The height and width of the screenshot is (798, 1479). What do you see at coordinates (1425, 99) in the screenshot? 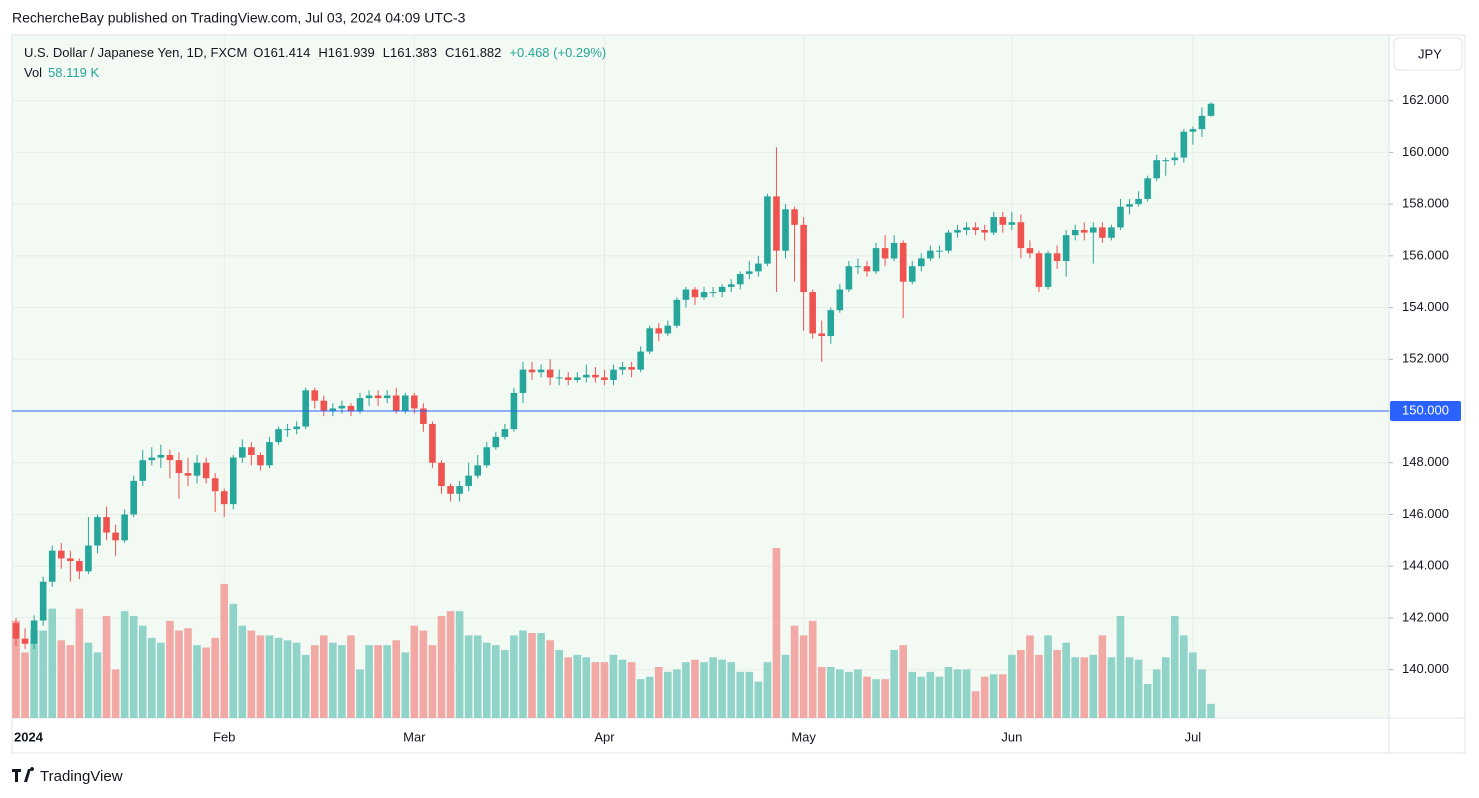
I see `y-tick-label: 162.000` at bounding box center [1425, 99].